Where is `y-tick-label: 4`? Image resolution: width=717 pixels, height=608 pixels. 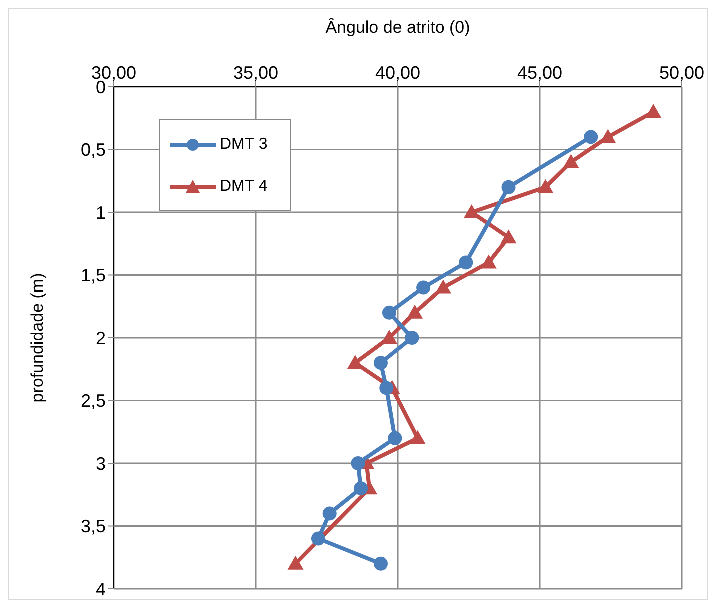
y-tick-label: 4 is located at coordinates (101, 589).